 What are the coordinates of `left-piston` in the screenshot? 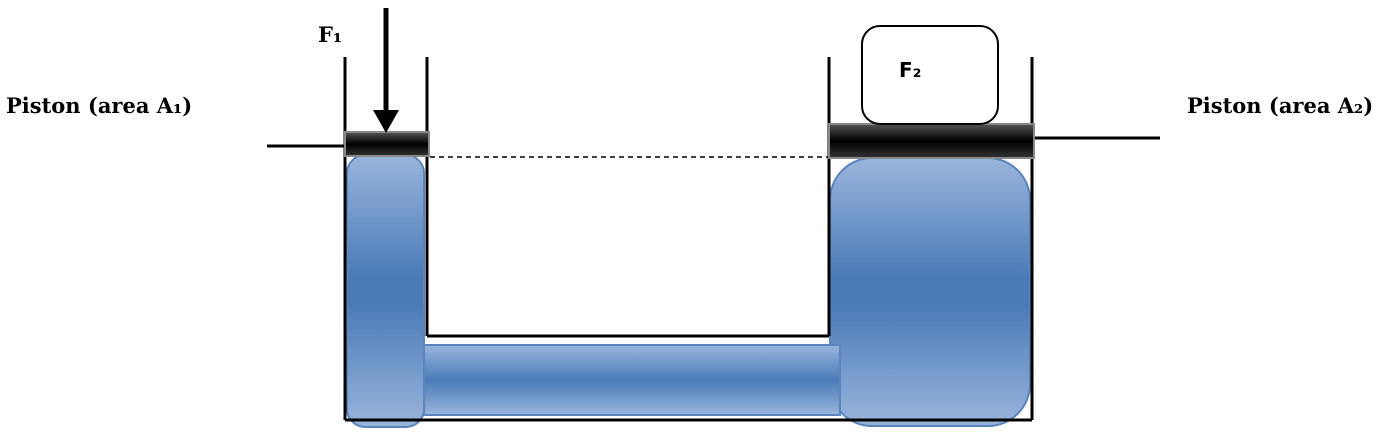 It's located at (387, 144).